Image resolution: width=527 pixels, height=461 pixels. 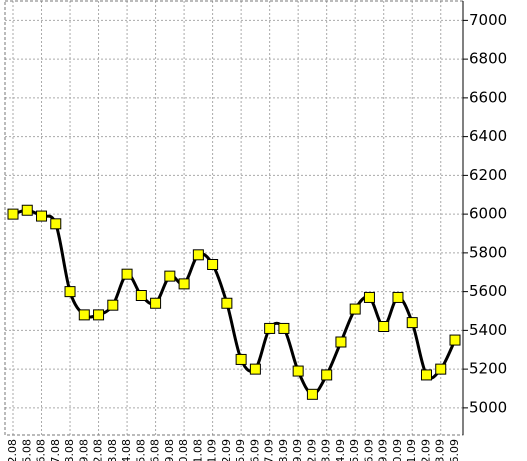 I want to click on x-tick-label: 16.09, so click(x=368, y=450).